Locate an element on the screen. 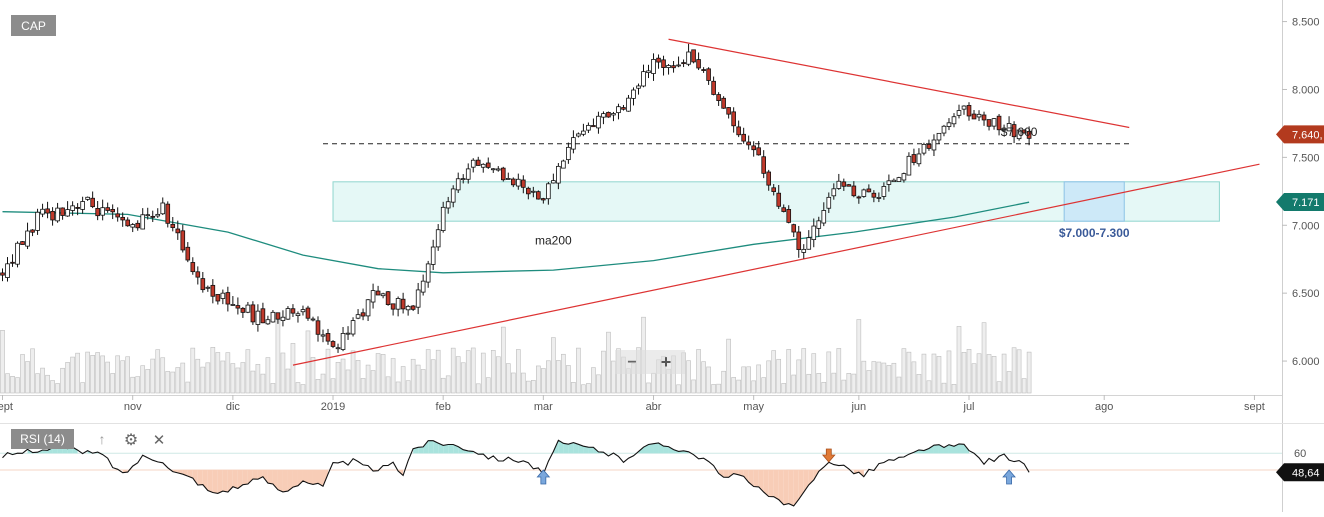 The height and width of the screenshot is (517, 1324). ma200-label: ma200 is located at coordinates (553, 240).